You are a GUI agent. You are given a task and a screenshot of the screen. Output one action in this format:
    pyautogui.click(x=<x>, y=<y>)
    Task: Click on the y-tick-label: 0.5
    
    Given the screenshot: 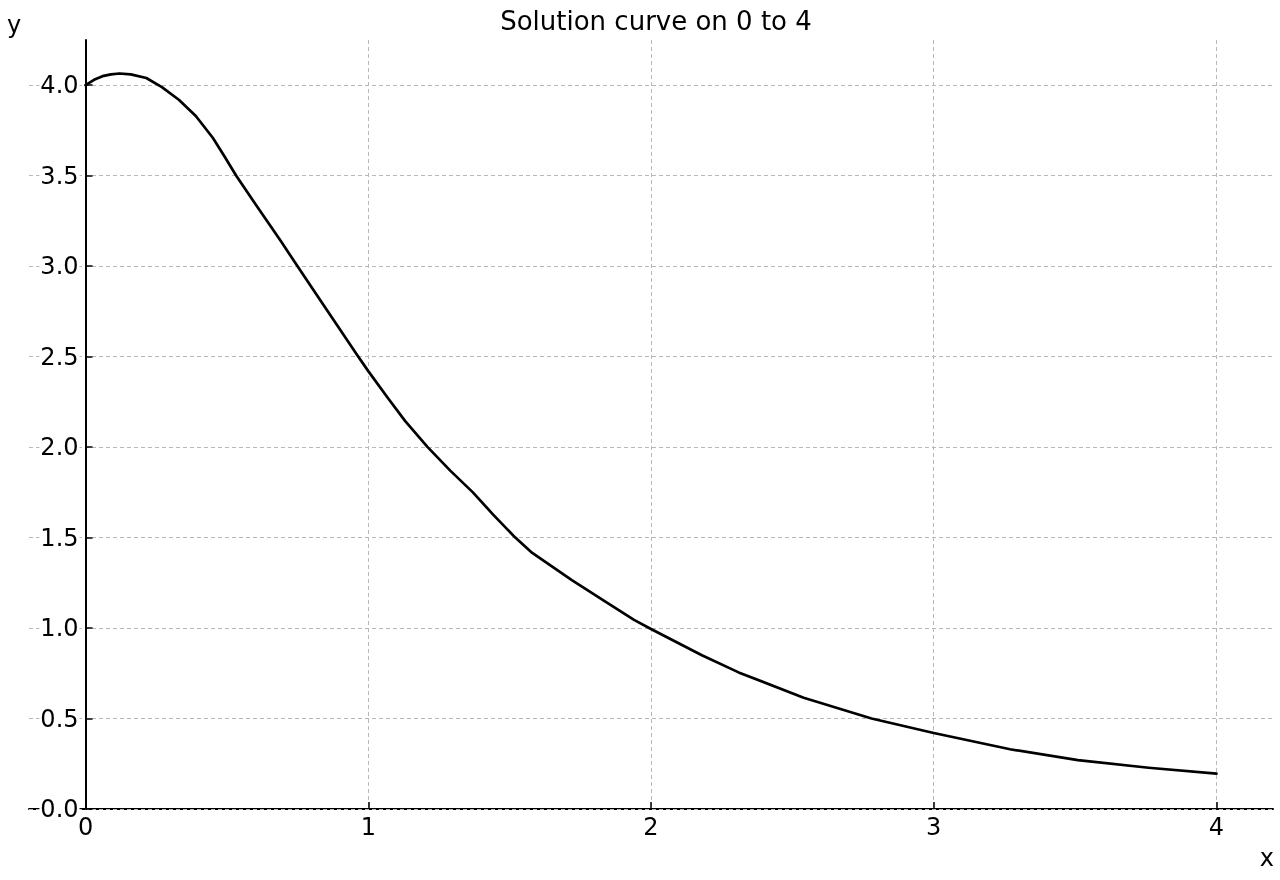 What is the action you would take?
    pyautogui.click(x=59, y=718)
    